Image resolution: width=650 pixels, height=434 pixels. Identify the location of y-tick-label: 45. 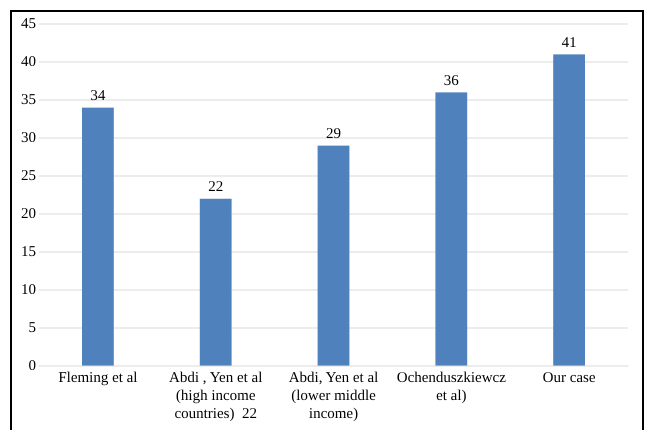
(28, 24).